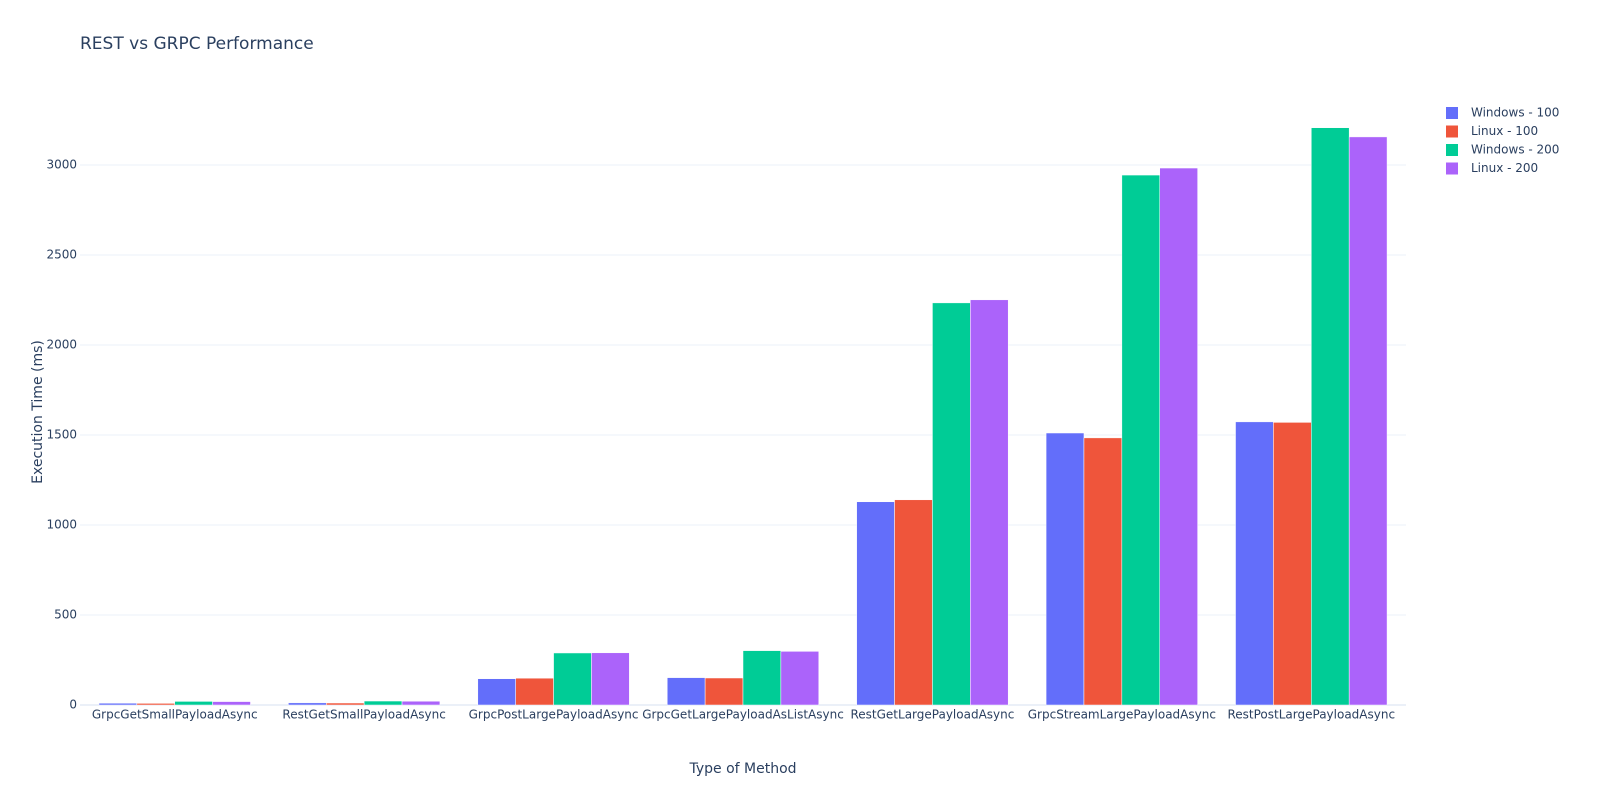 The image size is (1600, 800). What do you see at coordinates (1515, 150) in the screenshot?
I see `legend-label: Windows - 200` at bounding box center [1515, 150].